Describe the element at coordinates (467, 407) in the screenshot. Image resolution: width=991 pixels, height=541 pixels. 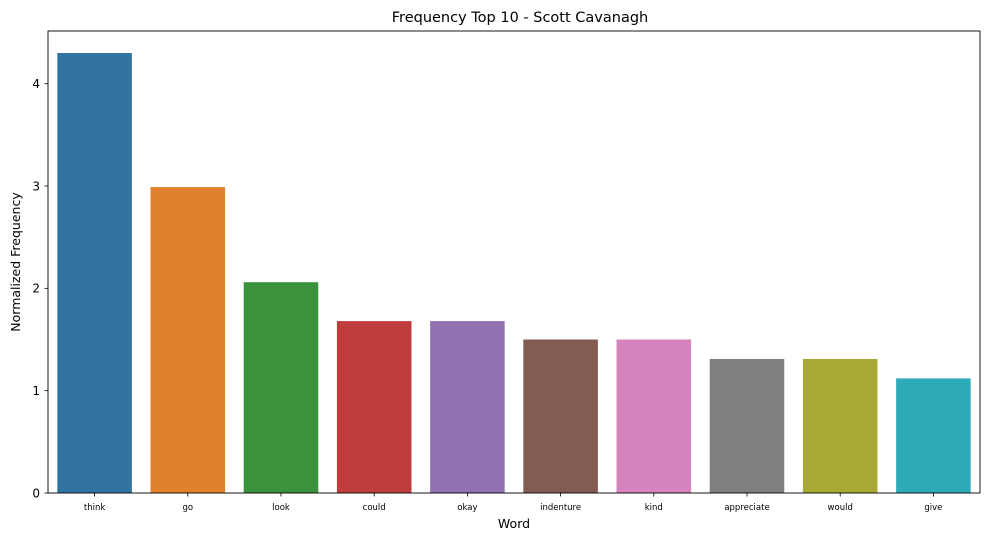
I see `bar-okay` at that location.